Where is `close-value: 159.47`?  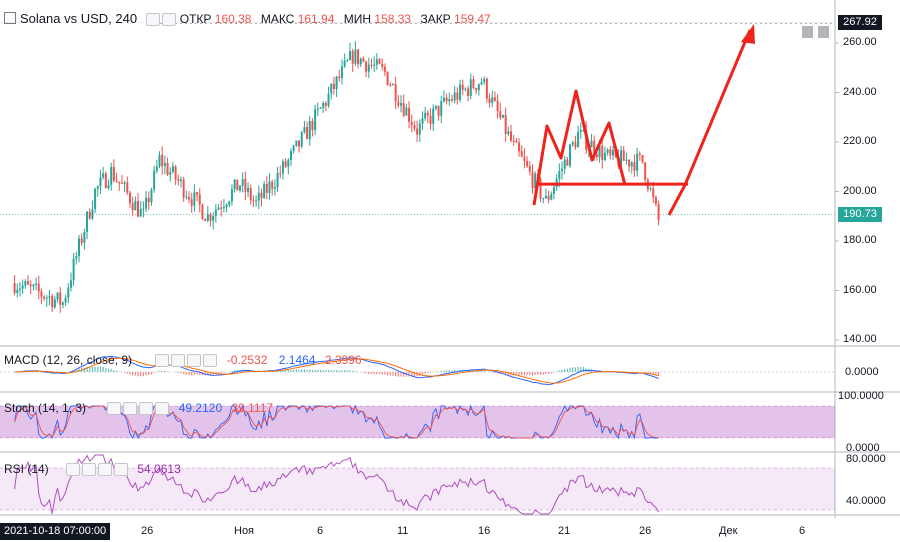
close-value: 159.47 is located at coordinates (472, 19).